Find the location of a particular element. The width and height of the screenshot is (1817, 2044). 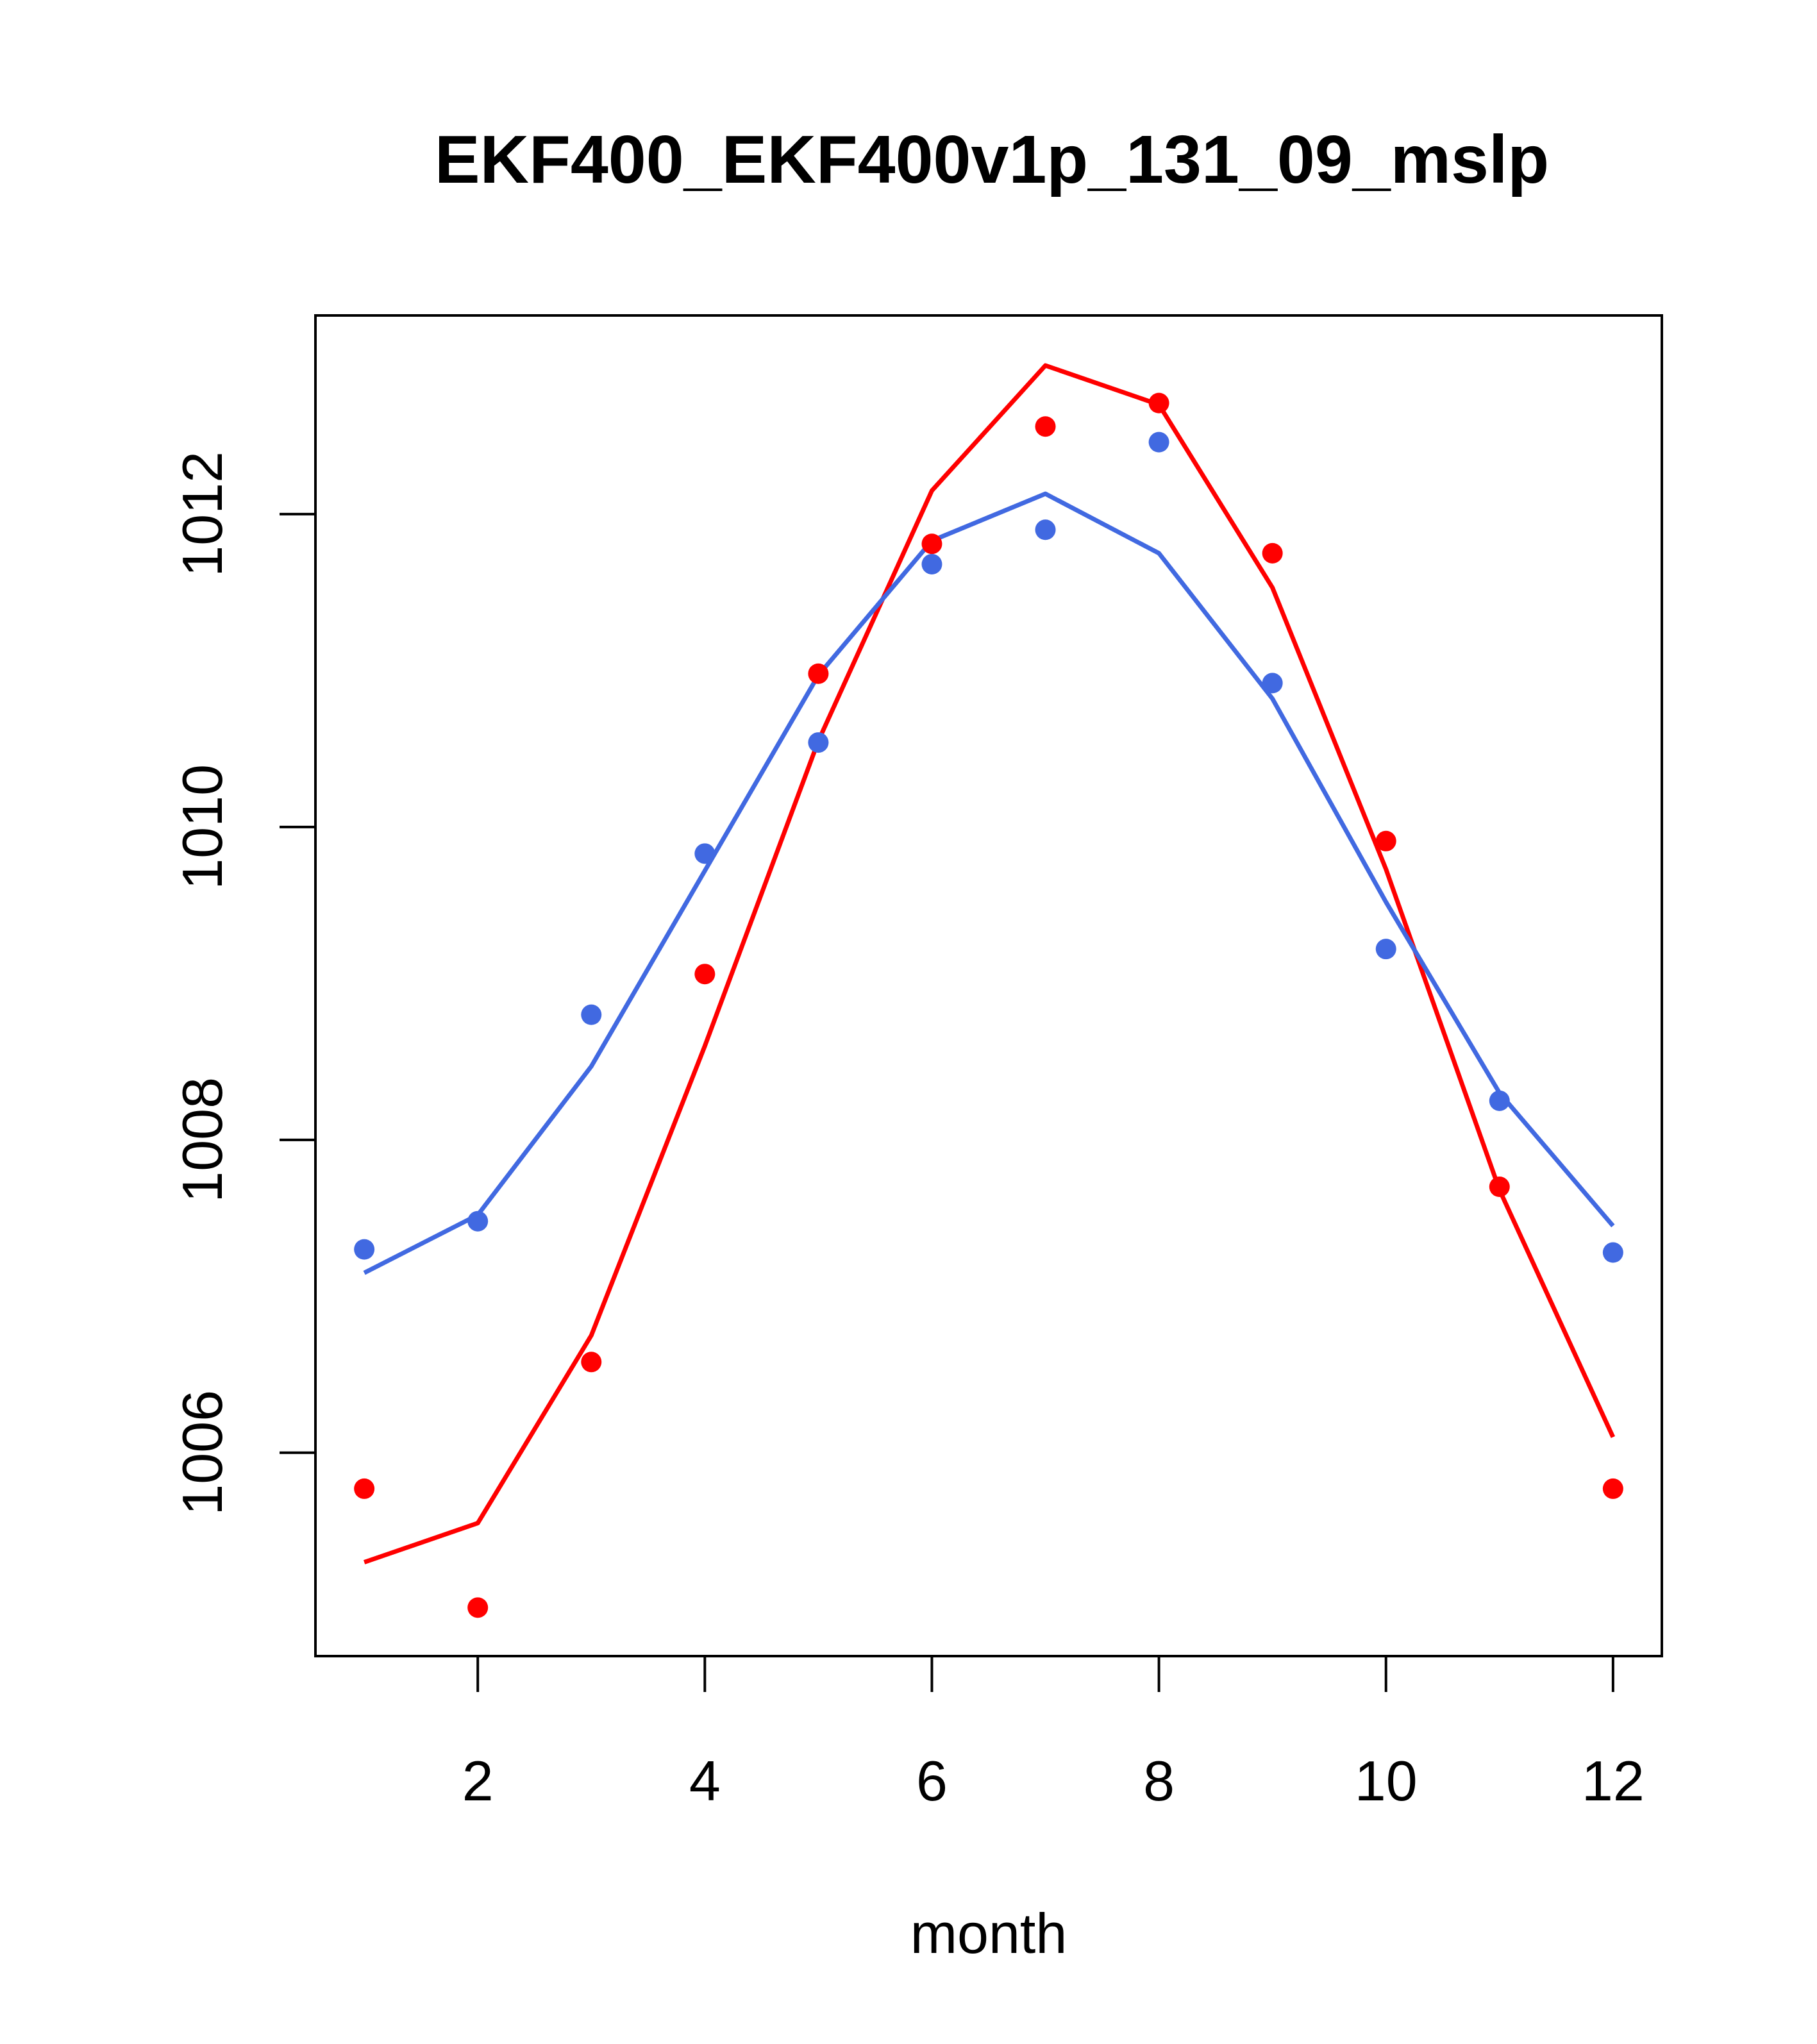

y-tick-label: 1008 is located at coordinates (202, 1140).